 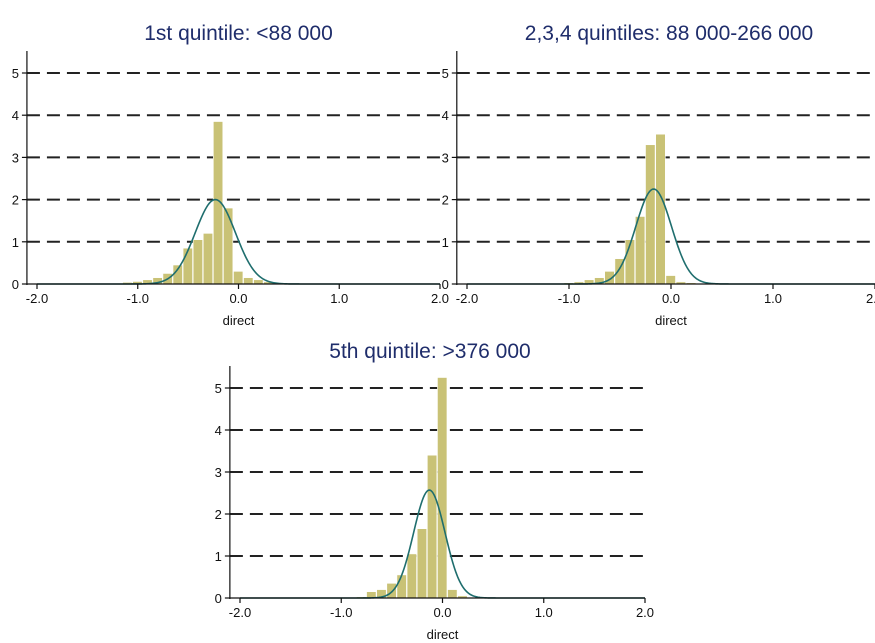 I want to click on chart-title: 2,3,4 quintiles: 88 000-266 000, so click(x=669, y=33).